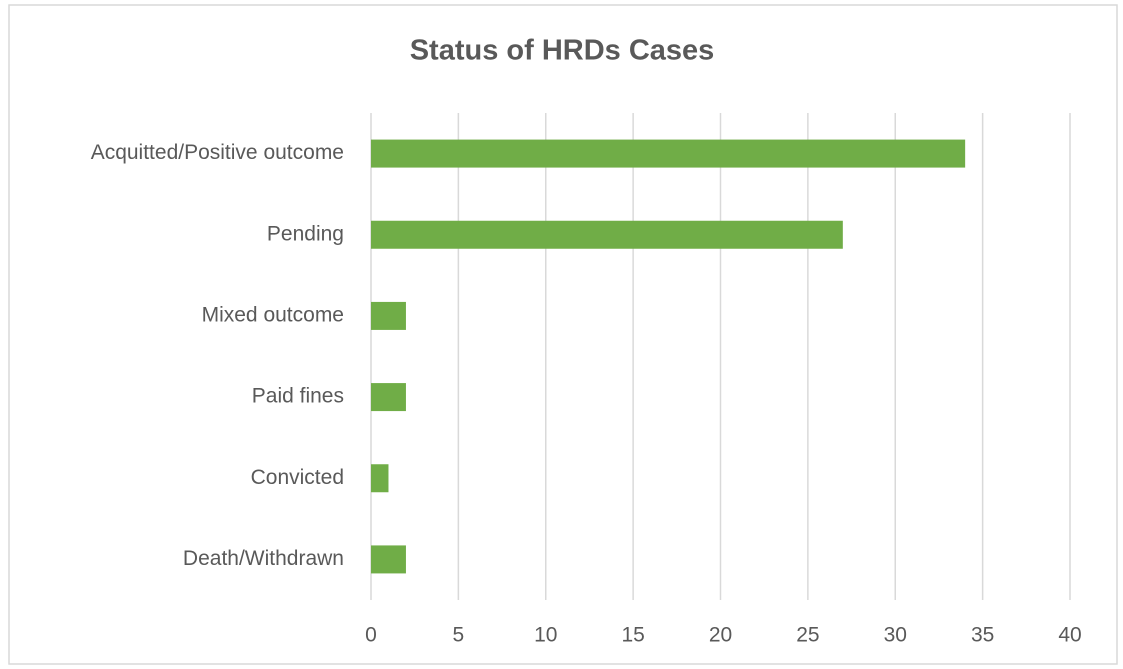 The image size is (1123, 669). Describe the element at coordinates (298, 396) in the screenshot. I see `y-tick-label: Paid fines` at that location.